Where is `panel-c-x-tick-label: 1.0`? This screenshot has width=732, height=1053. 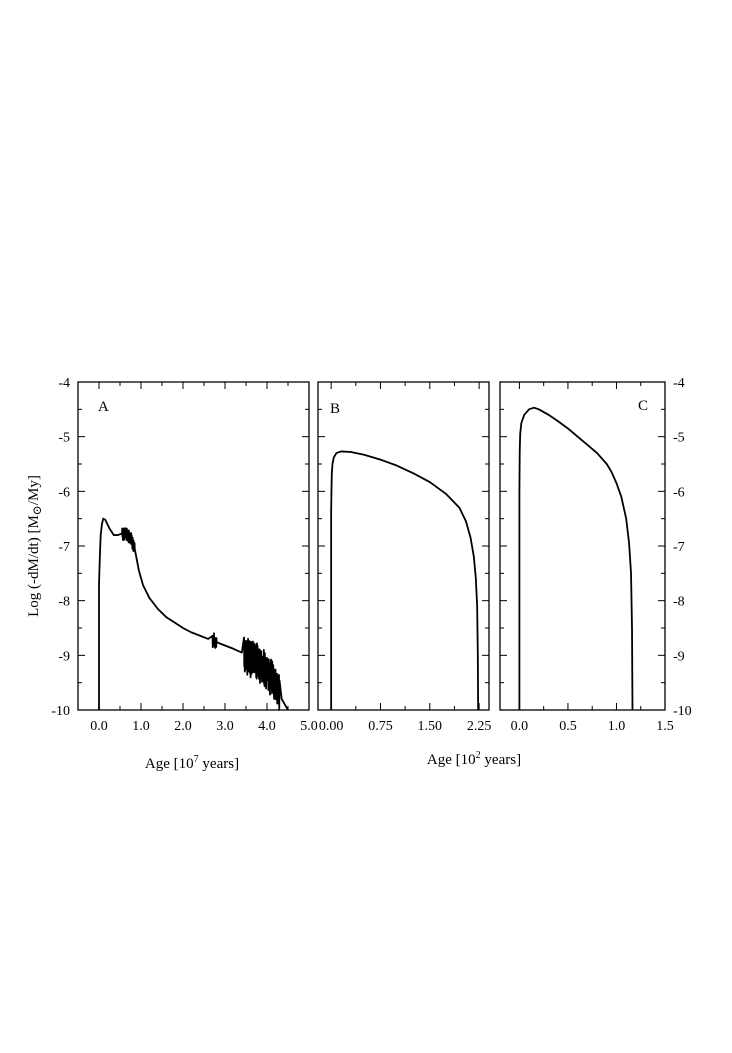 panel-c-x-tick-label: 1.0 is located at coordinates (617, 726).